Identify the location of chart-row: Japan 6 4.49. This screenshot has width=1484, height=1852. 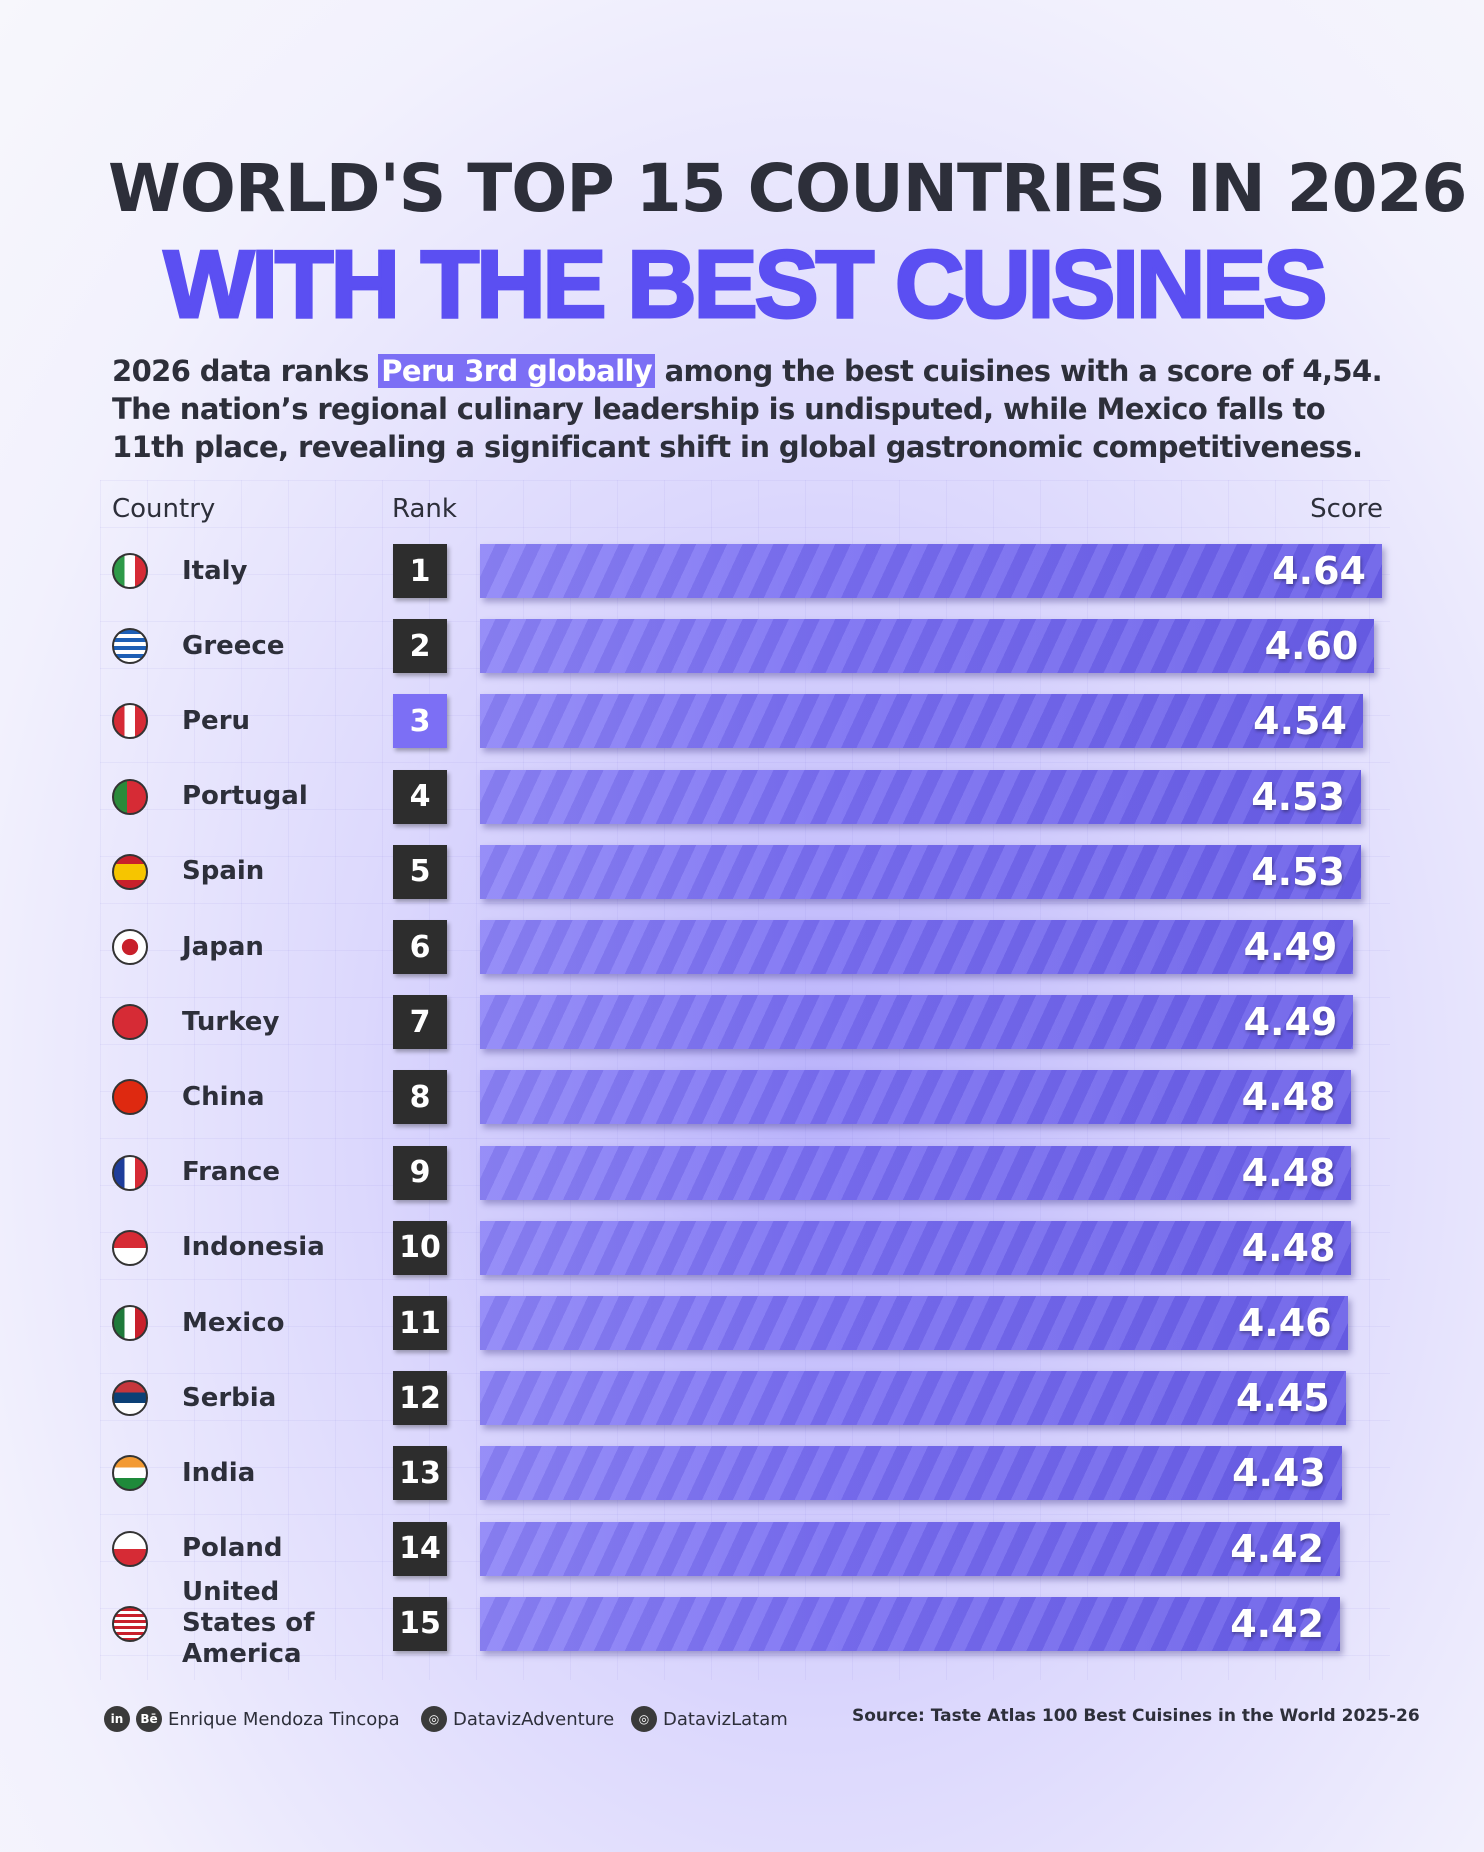
(742, 947).